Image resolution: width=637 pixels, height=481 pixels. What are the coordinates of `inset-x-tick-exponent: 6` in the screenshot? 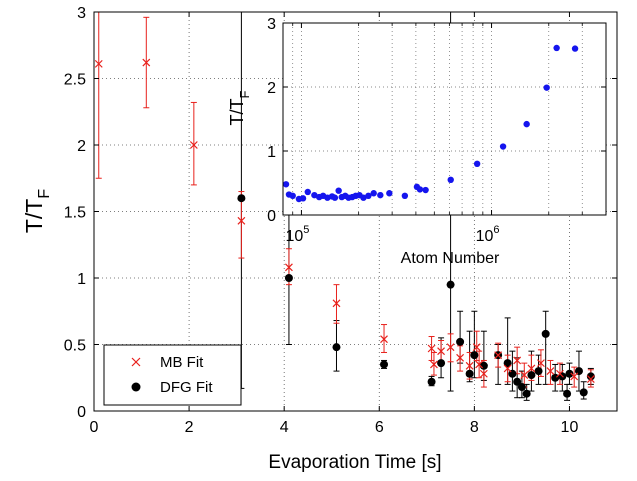 It's located at (496, 230).